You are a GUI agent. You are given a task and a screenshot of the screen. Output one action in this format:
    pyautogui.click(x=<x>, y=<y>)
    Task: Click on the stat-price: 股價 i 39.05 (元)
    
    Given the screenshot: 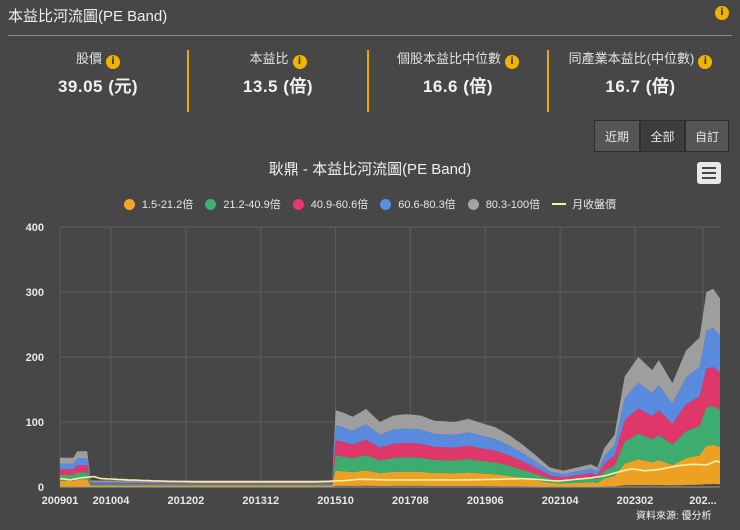 What is the action you would take?
    pyautogui.click(x=98, y=81)
    